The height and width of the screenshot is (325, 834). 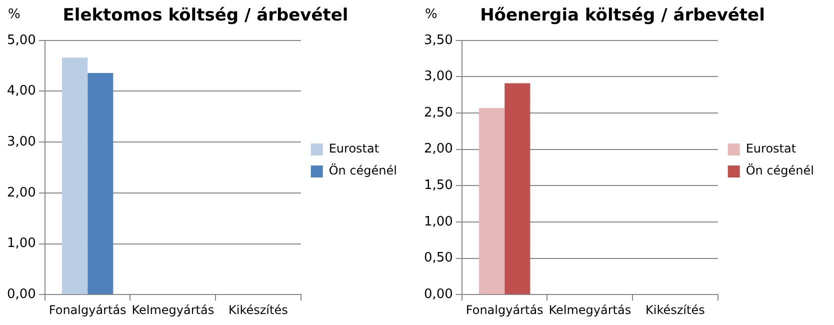 I want to click on y-tick-label: 2,50, so click(x=438, y=112).